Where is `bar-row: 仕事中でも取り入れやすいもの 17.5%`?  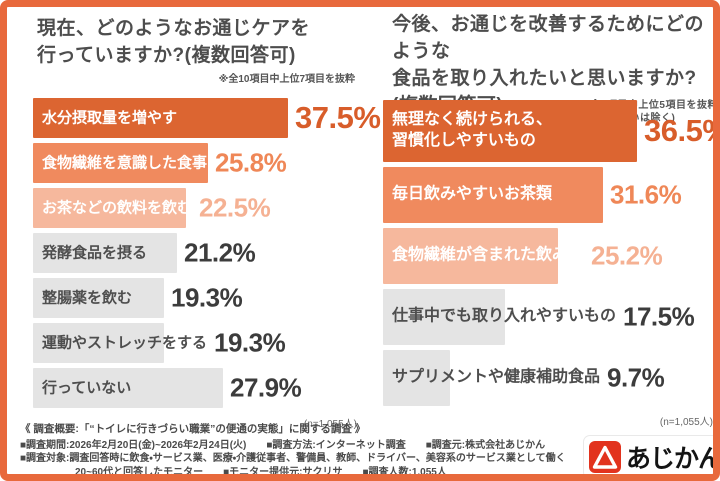 bar-row: 仕事中でも取り入れやすいもの 17.5% is located at coordinates (548, 317).